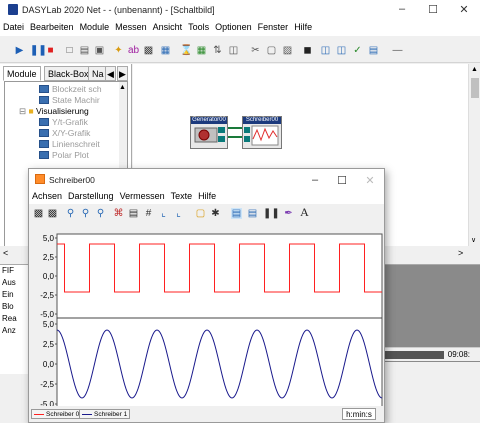 The width and height of the screenshot is (480, 423). I want to click on text-tool-icon: ab, so click(134, 50).